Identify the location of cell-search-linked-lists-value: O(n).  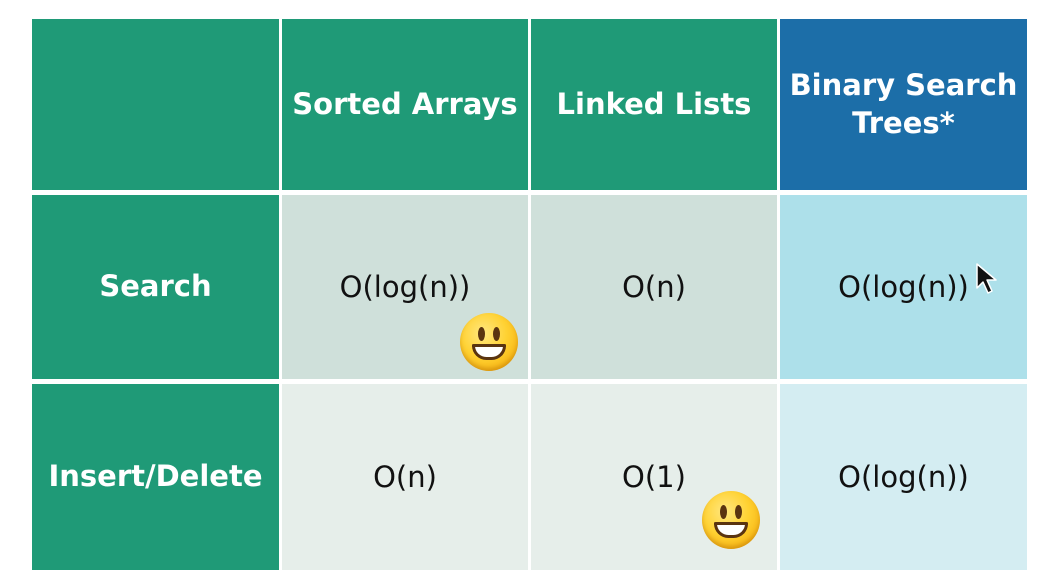
(654, 287).